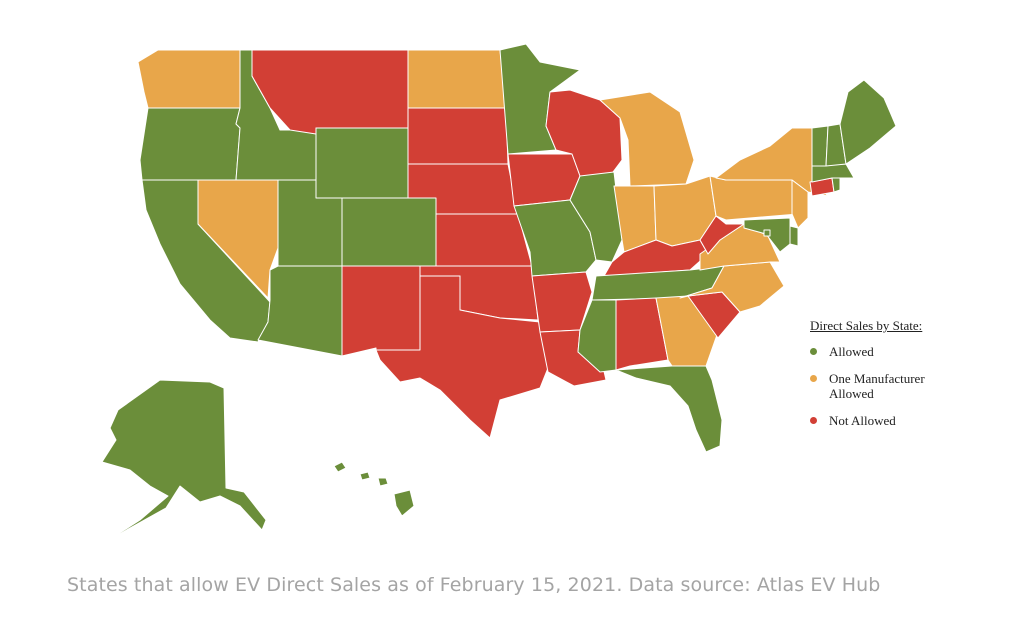  I want to click on legend-label: One Manufacturer Allowed, so click(877, 386).